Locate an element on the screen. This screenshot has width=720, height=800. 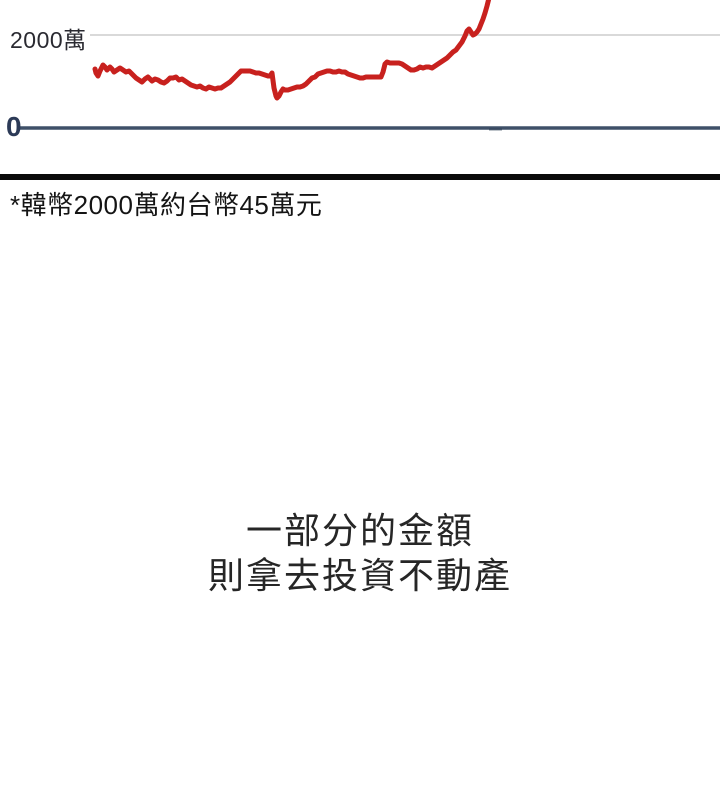
y-axis-label-2000wan: 2000萬 is located at coordinates (48, 40).